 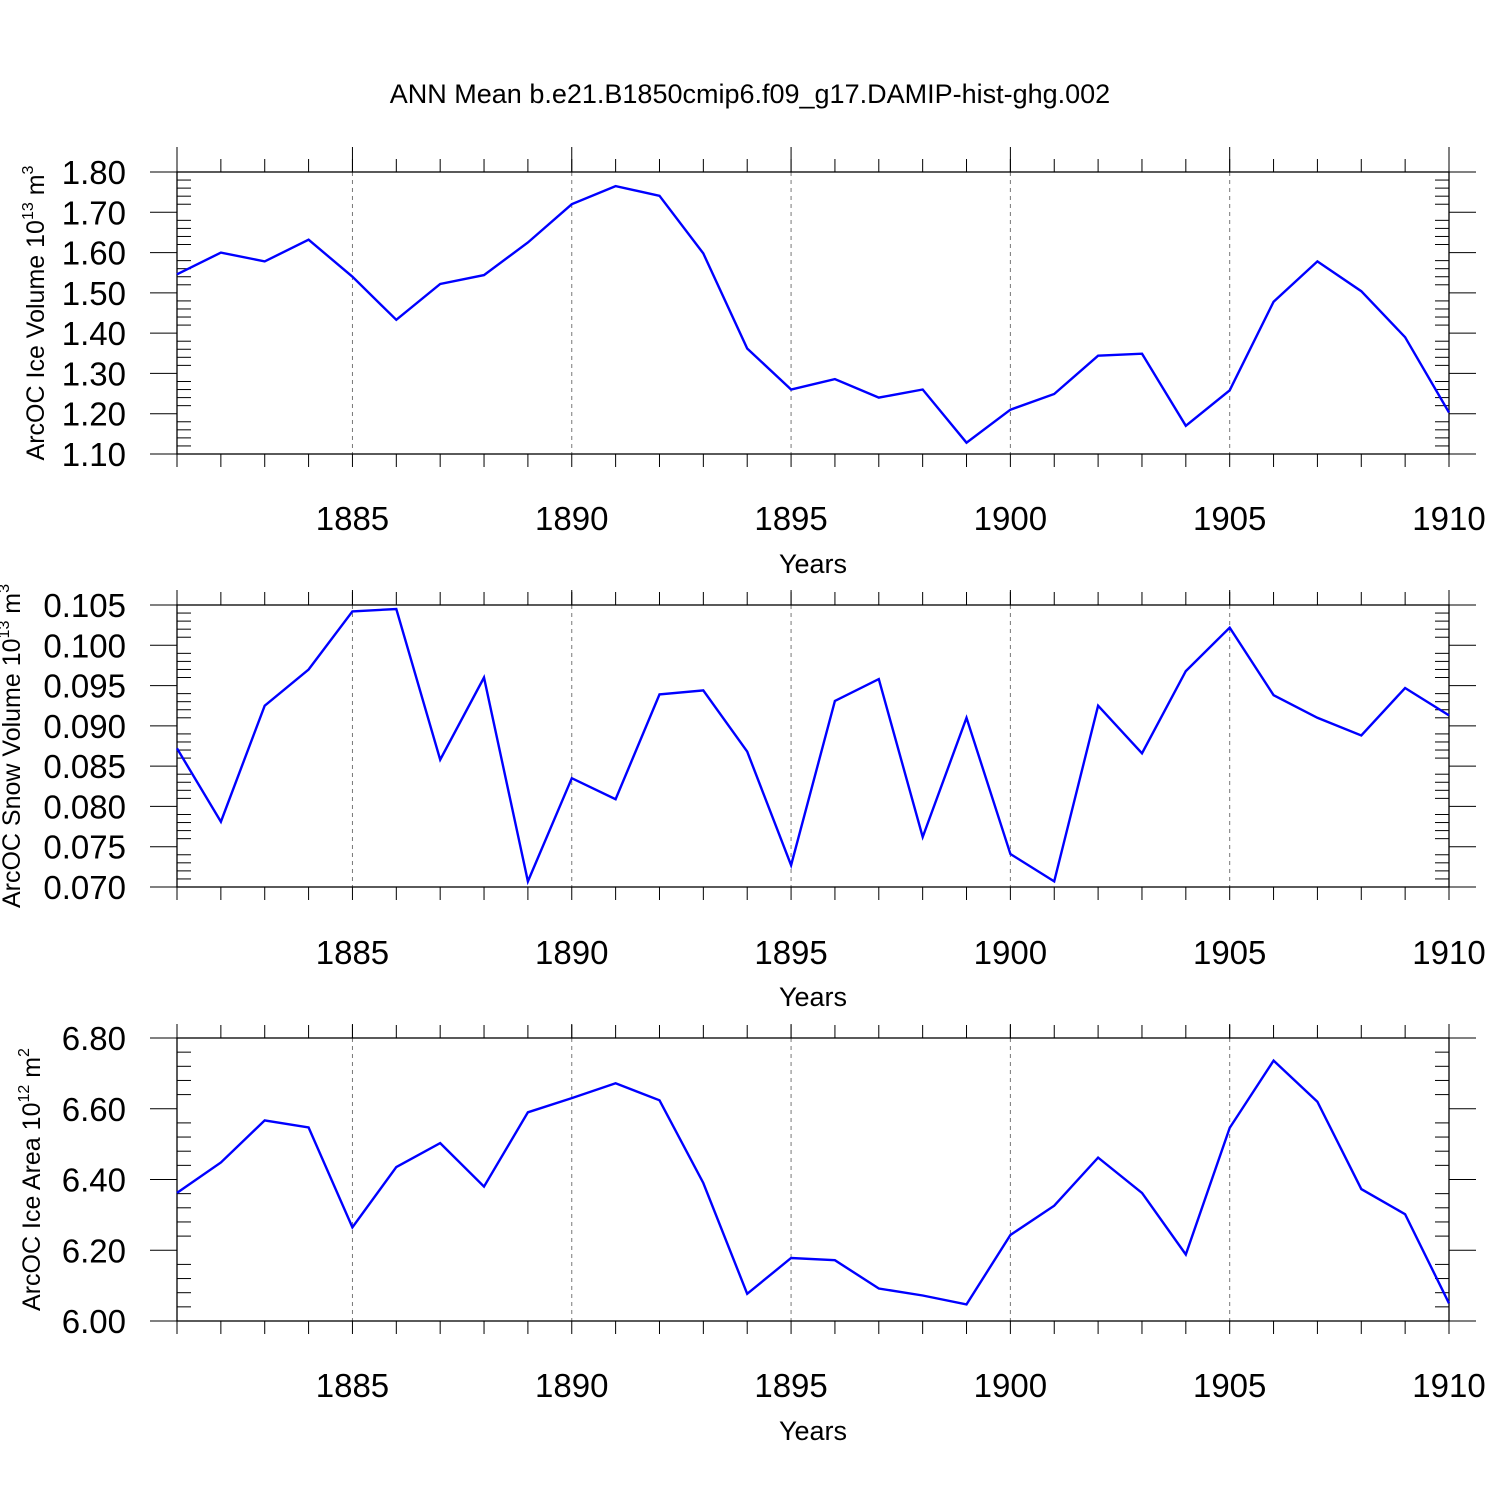 What do you see at coordinates (94, 1180) in the screenshot?
I see `y-tick-label: 6.40` at bounding box center [94, 1180].